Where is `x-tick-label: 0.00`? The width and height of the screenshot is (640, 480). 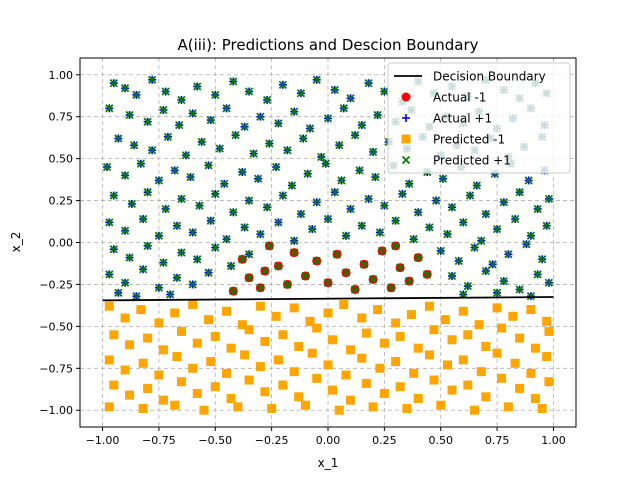 x-tick-label: 0.00 is located at coordinates (328, 440).